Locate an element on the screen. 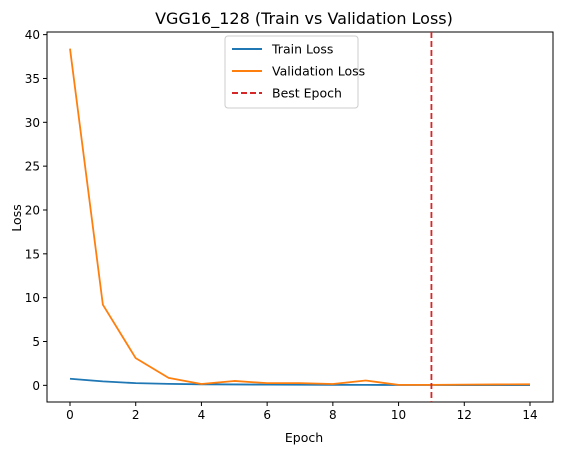  x-tick-label: 8 is located at coordinates (333, 415).